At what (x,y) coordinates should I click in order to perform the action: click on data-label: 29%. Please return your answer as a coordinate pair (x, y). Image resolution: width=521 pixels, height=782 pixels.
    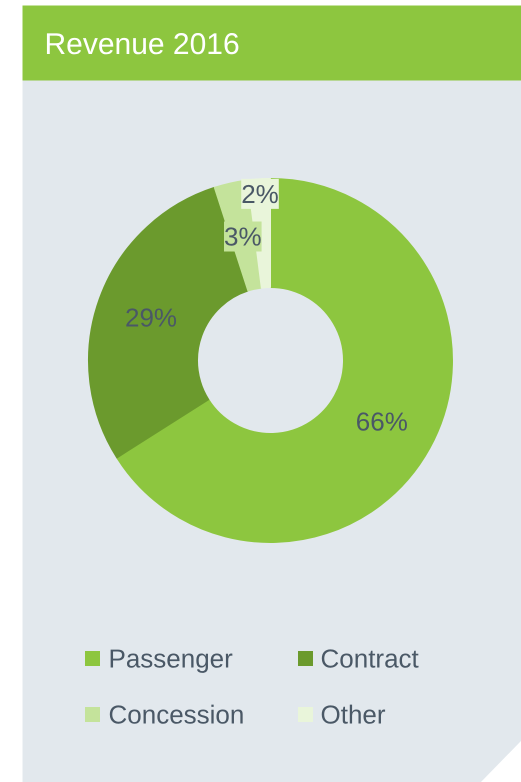
    Looking at the image, I should click on (151, 317).